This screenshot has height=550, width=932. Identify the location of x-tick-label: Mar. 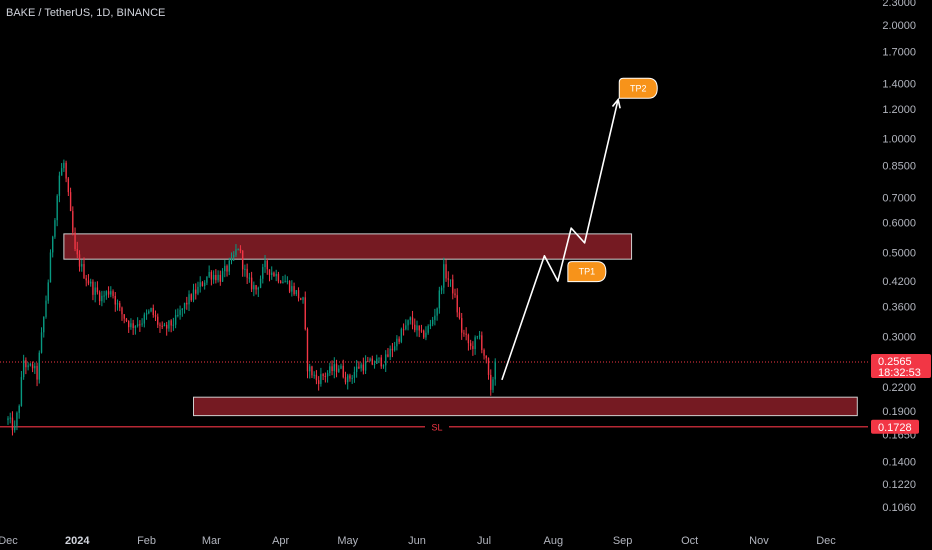
(211, 541).